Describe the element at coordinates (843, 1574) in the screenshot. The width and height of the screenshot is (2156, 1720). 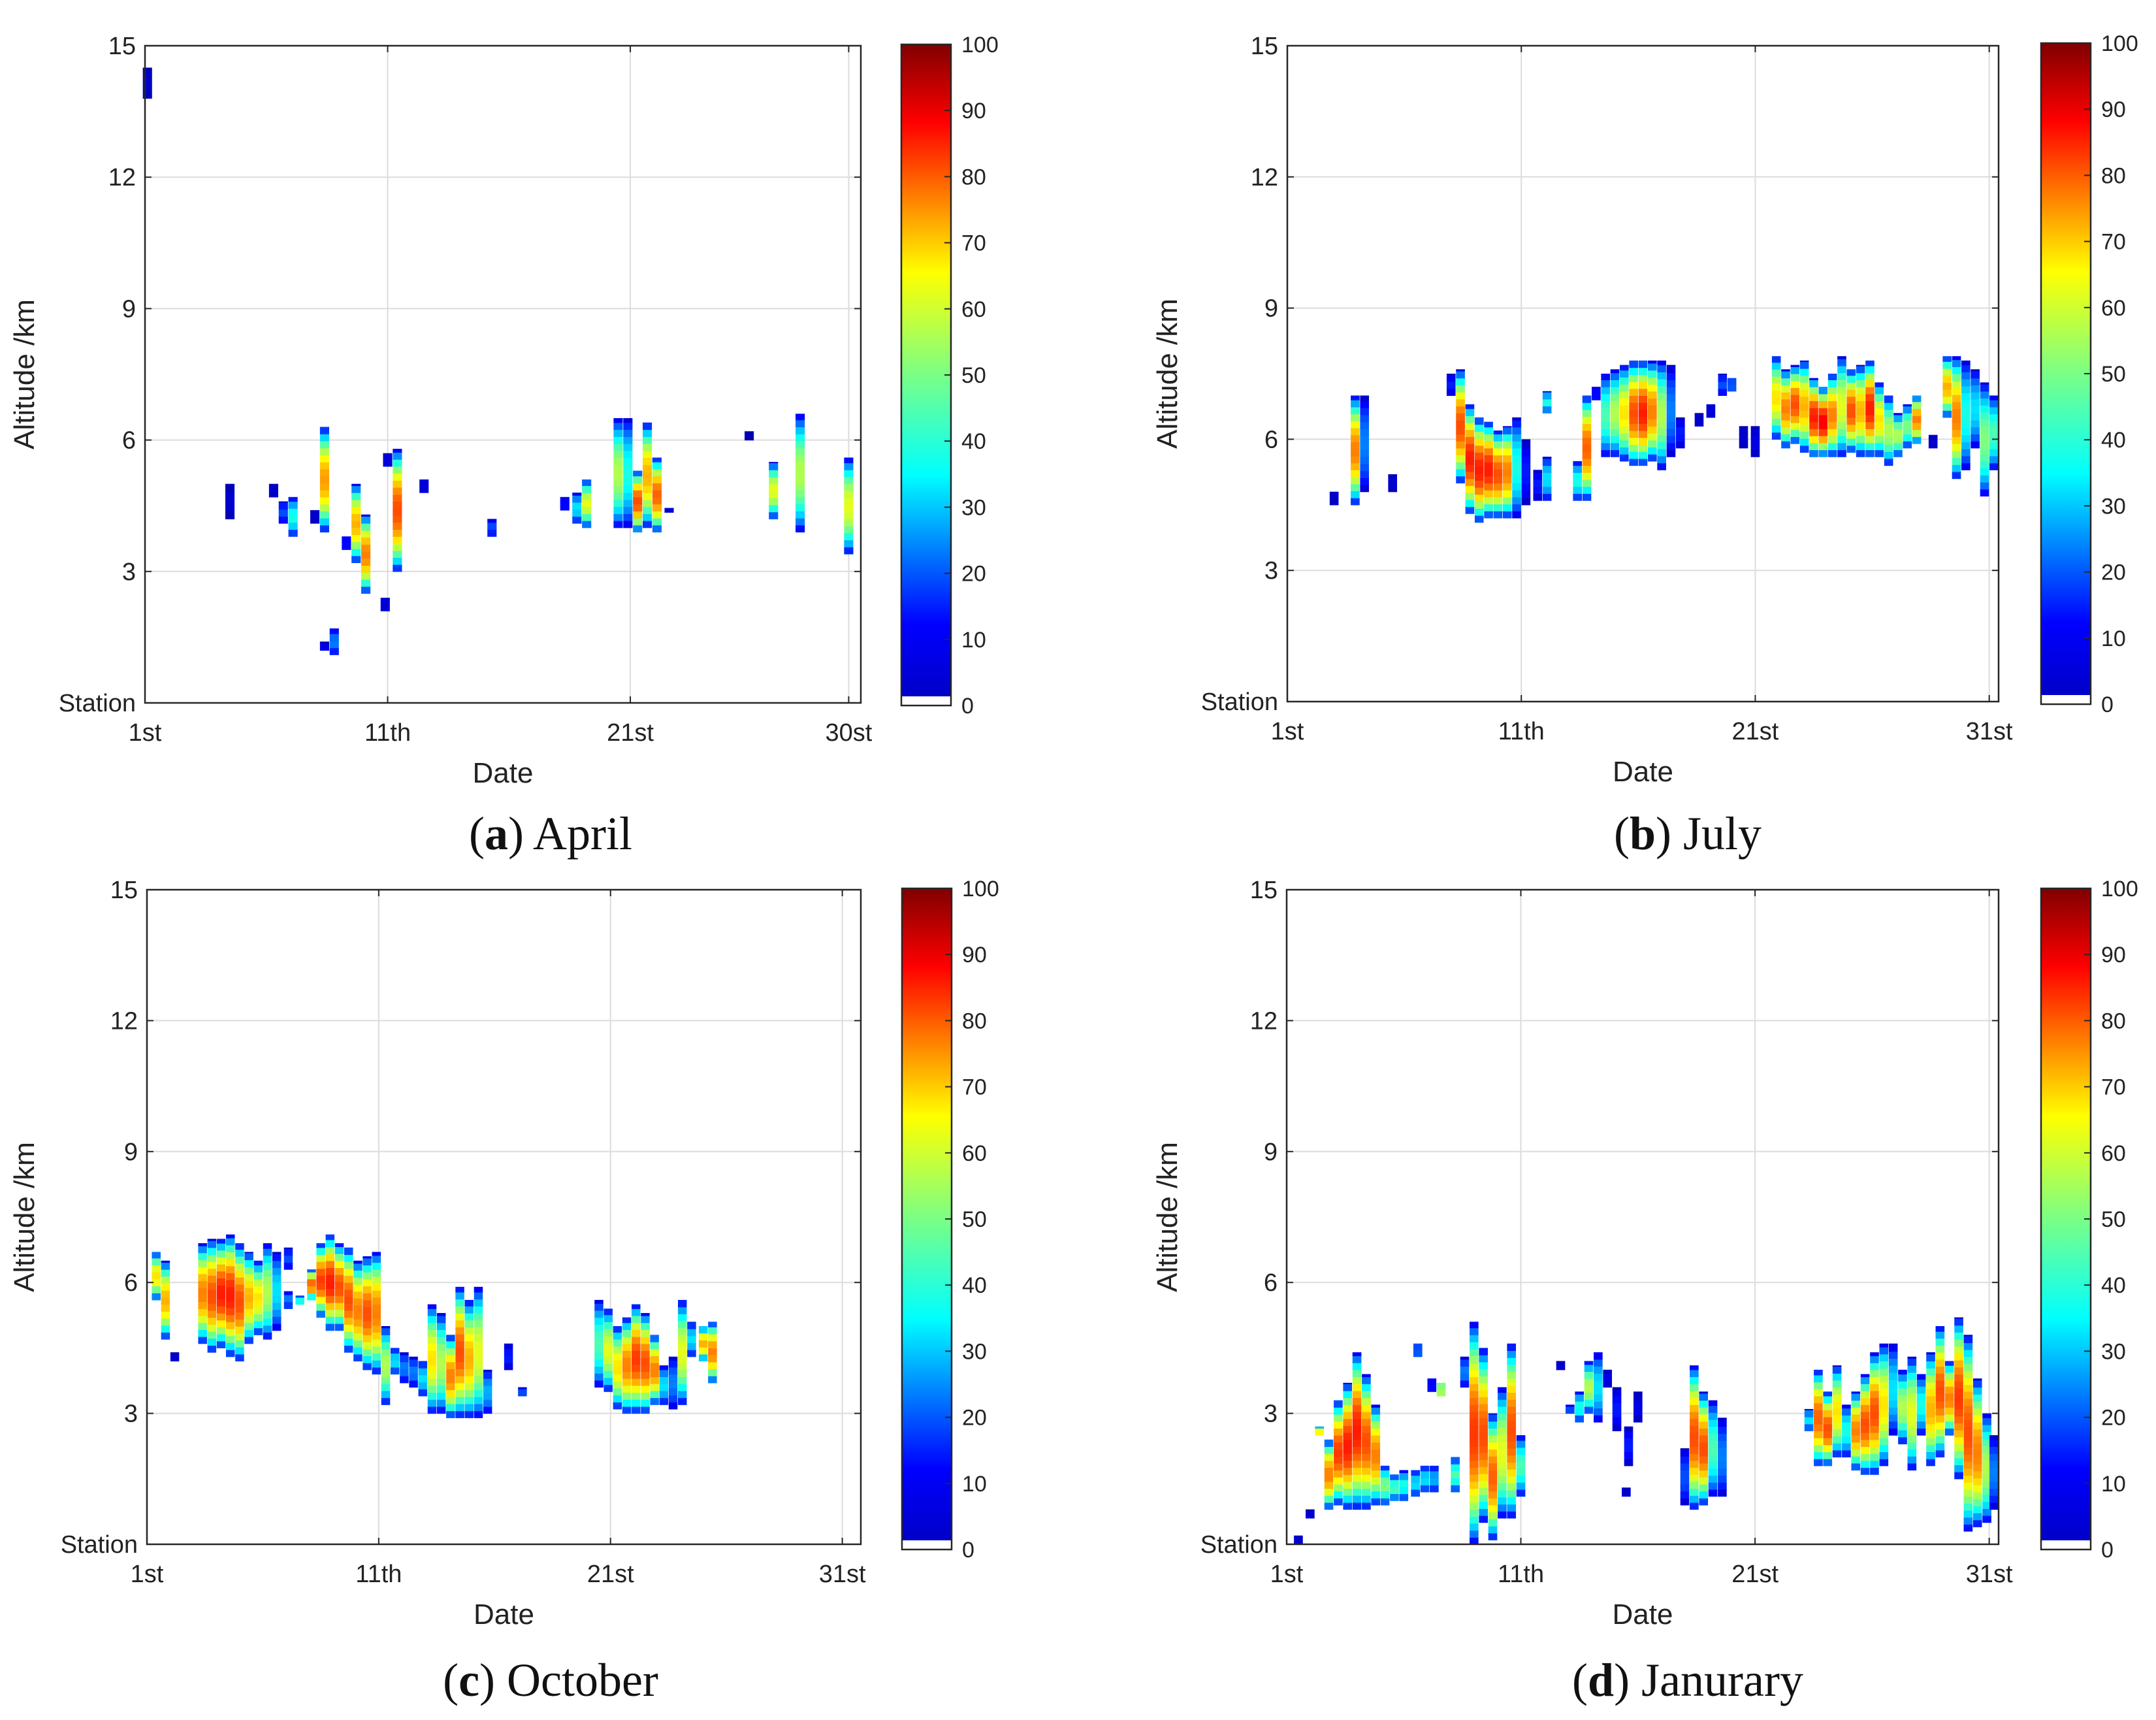
I see `x-tick-label: 31st` at that location.